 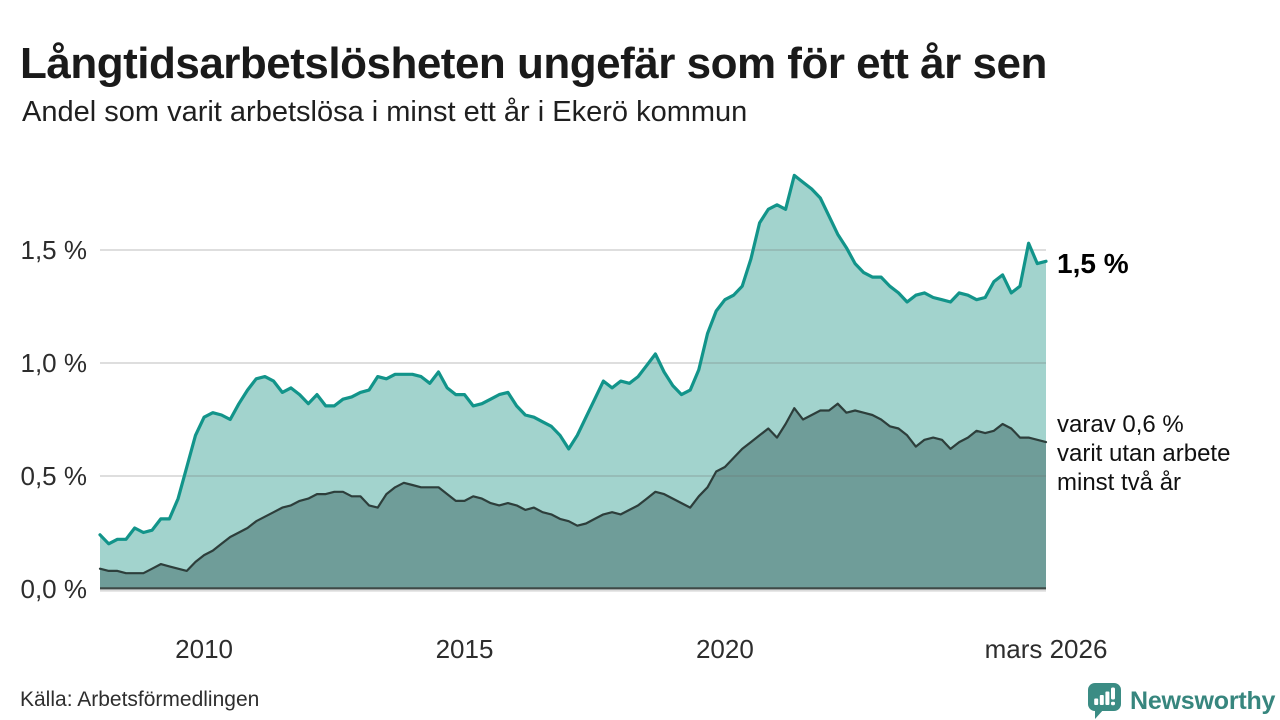 I want to click on x-tick-label: 2015, so click(x=465, y=649).